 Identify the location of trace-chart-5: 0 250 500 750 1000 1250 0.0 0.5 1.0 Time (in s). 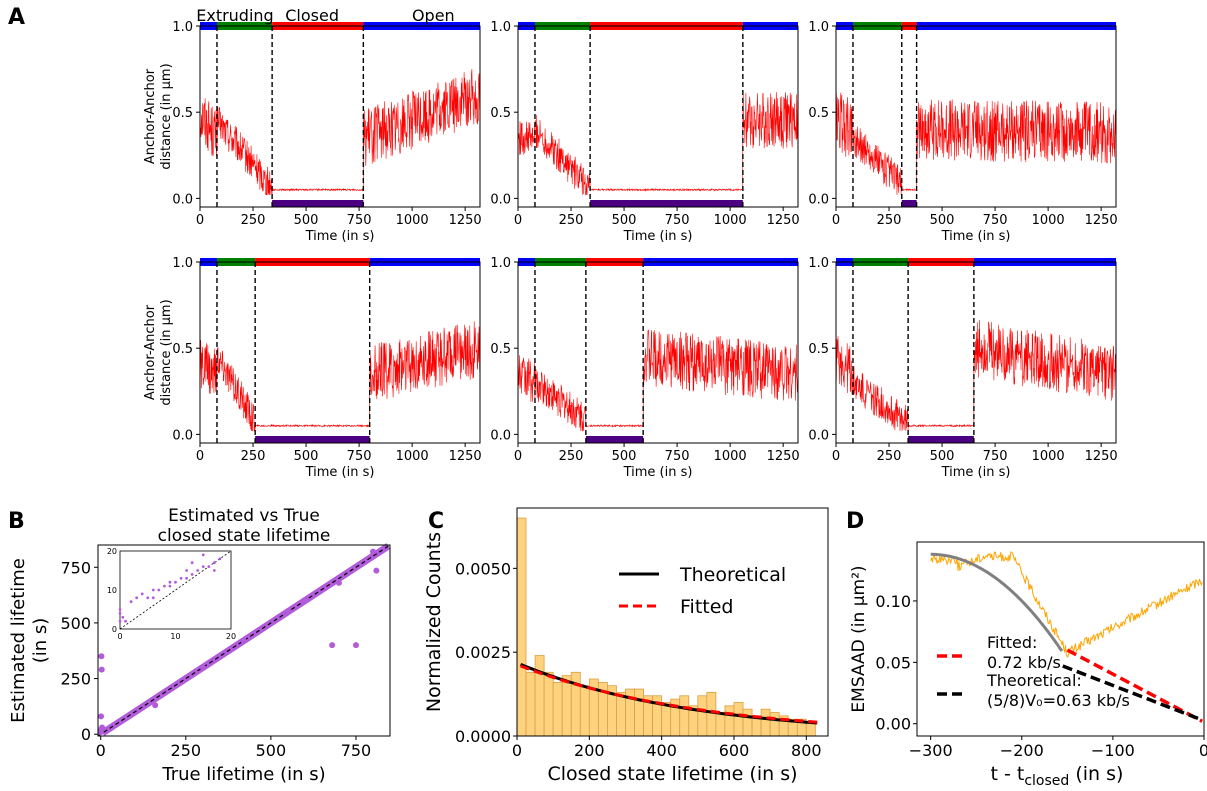
(644, 368).